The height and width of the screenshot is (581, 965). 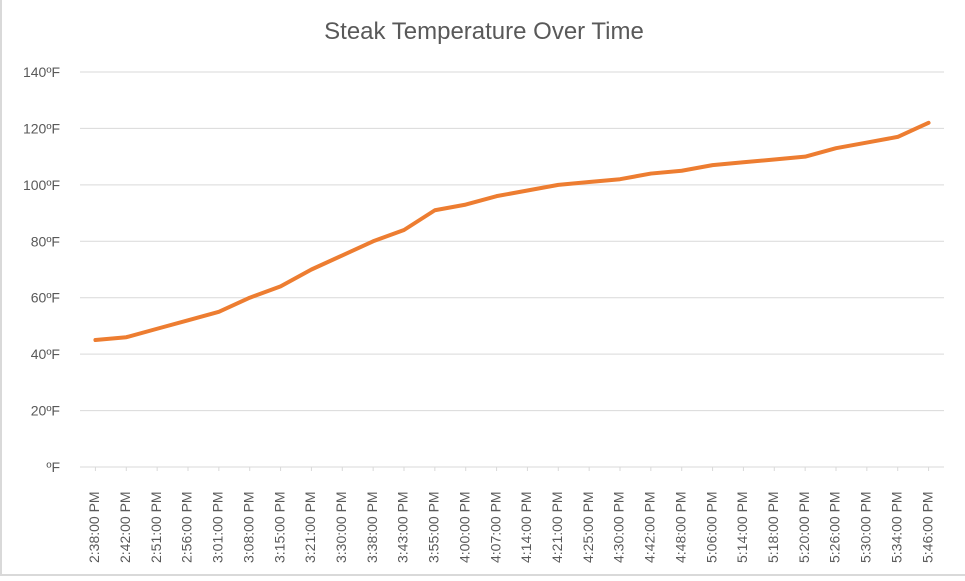 I want to click on x-tick-label: 4:48:00 PM, so click(x=680, y=527).